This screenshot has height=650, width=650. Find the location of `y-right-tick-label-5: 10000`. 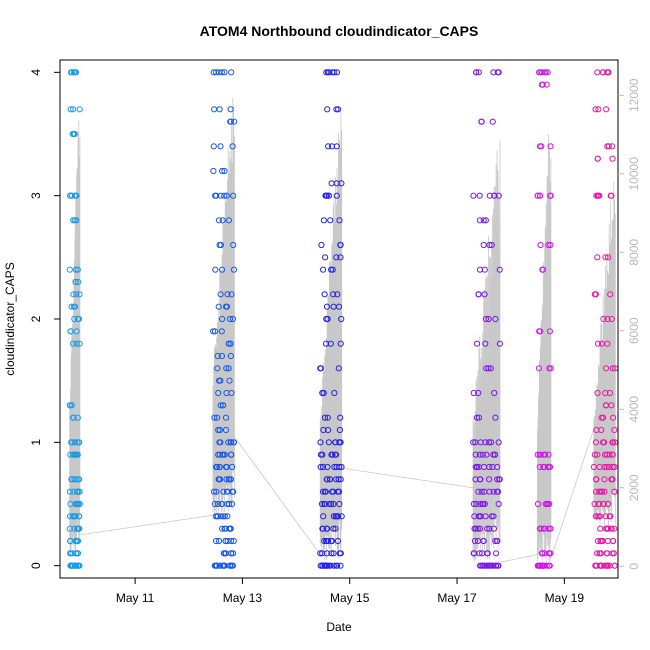

y-right-tick-label-5: 10000 is located at coordinates (634, 174).